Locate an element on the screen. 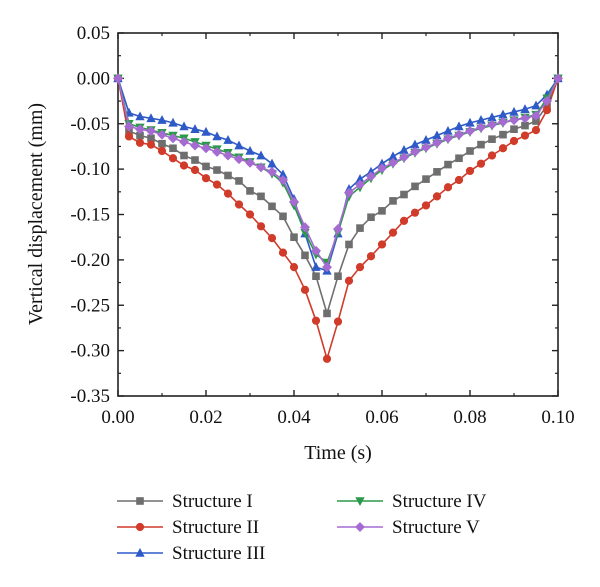  legend-item: Structure II is located at coordinates (188, 527).